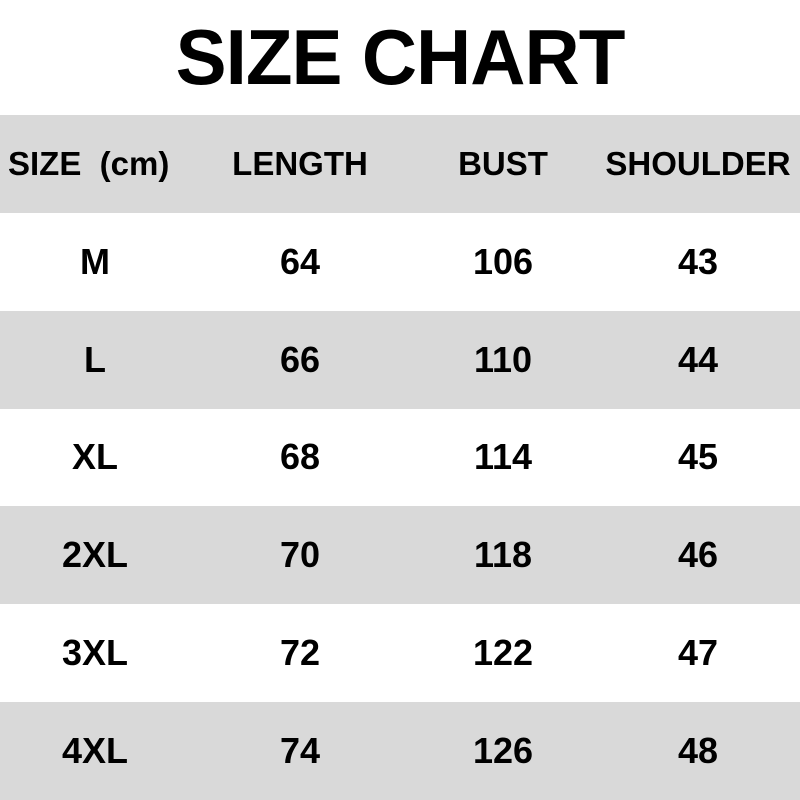 This screenshot has height=800, width=800. Describe the element at coordinates (698, 555) in the screenshot. I see `cell-shoulder: 46` at that location.